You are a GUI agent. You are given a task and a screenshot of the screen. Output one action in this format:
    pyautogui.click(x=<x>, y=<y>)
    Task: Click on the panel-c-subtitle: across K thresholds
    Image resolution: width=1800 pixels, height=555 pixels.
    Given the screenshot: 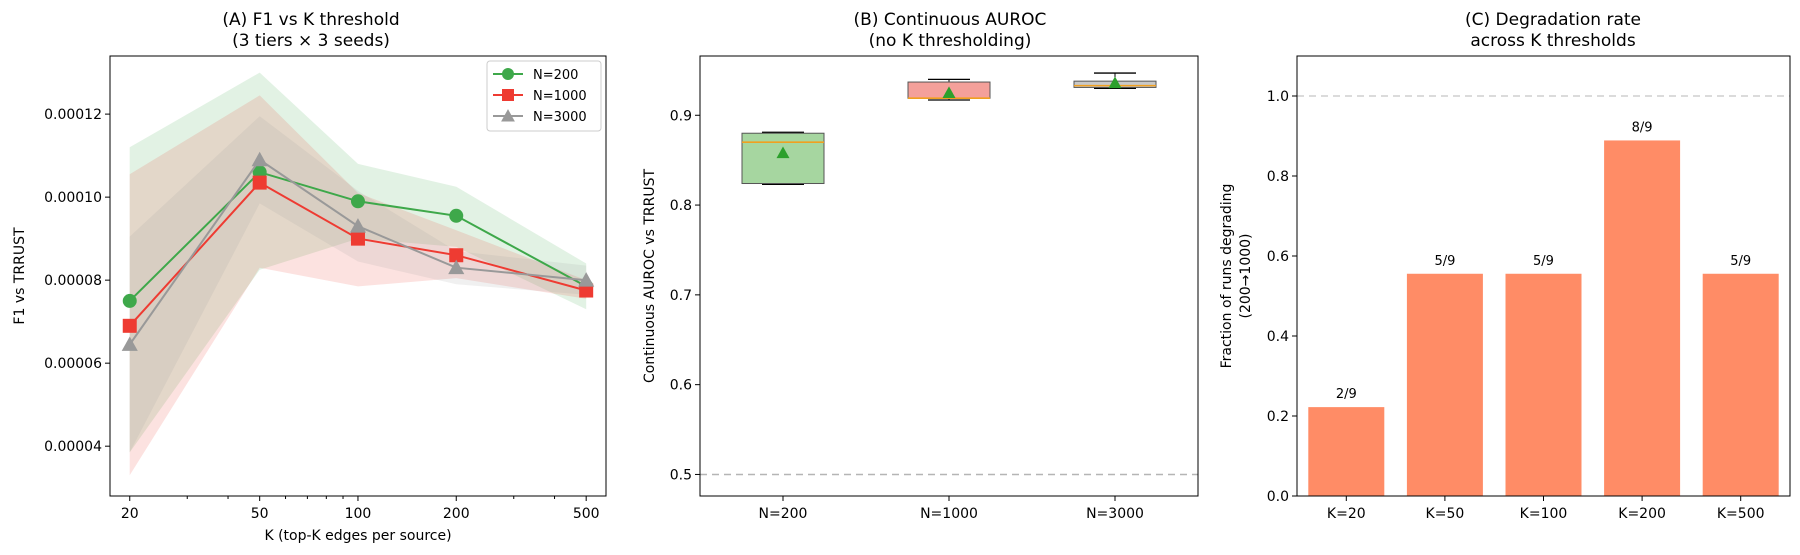 What is the action you would take?
    pyautogui.click(x=1553, y=41)
    